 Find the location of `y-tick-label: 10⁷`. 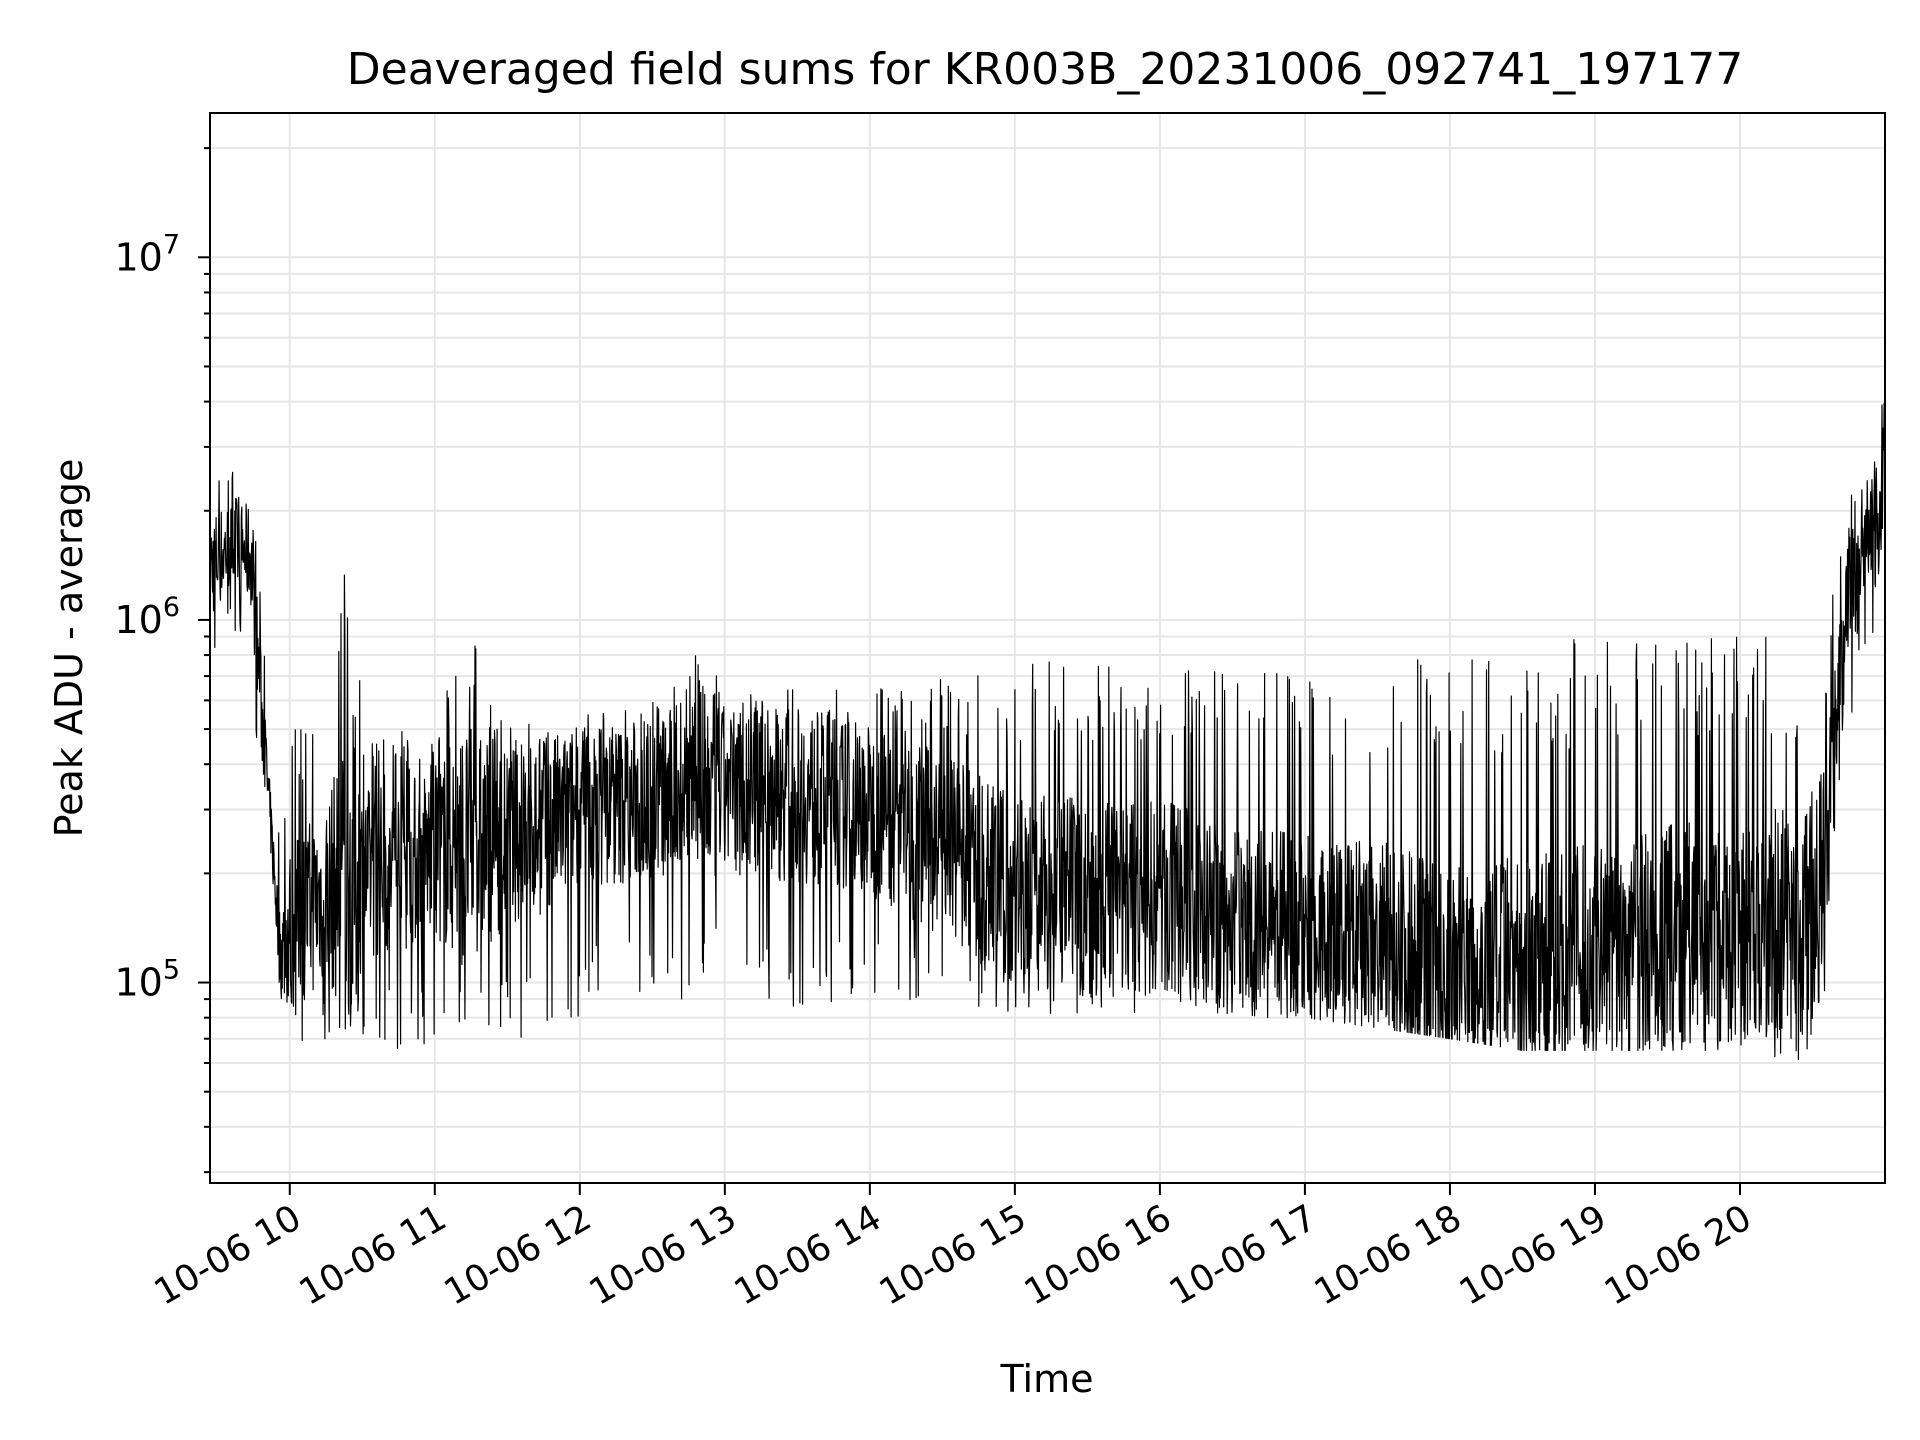

y-tick-label: 10⁷ is located at coordinates (147, 254).